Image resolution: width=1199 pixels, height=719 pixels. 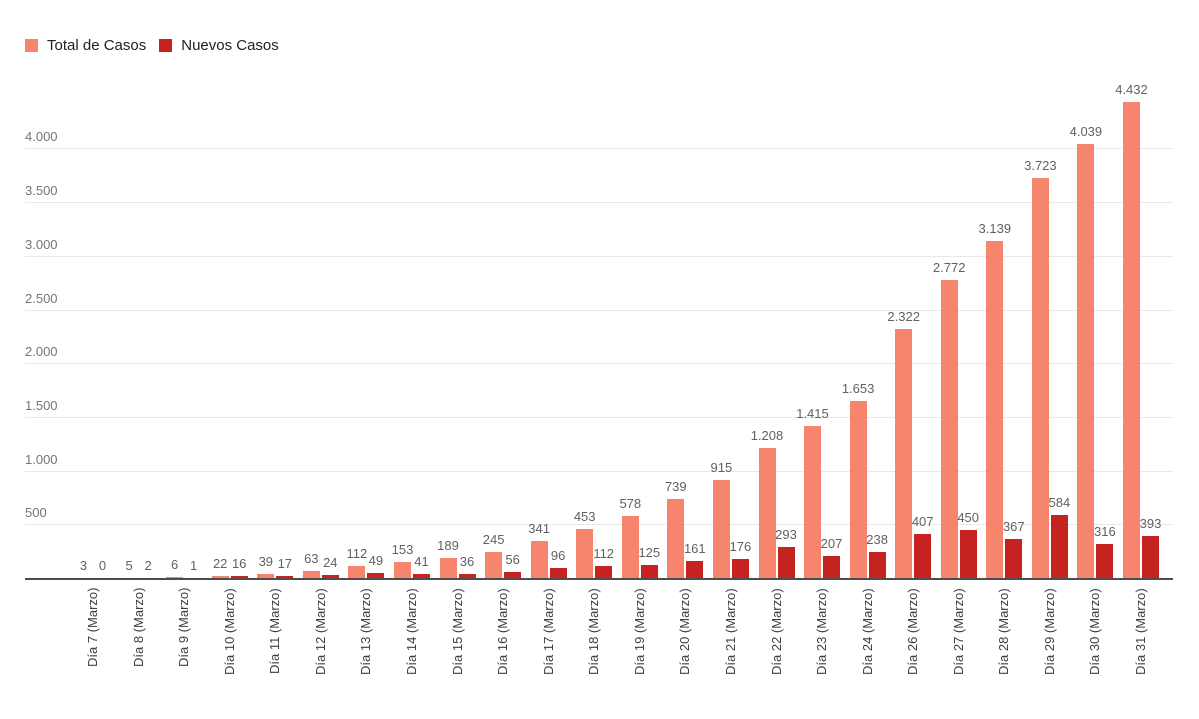 I want to click on nuevos-casos-value-label: 450, so click(x=968, y=517).